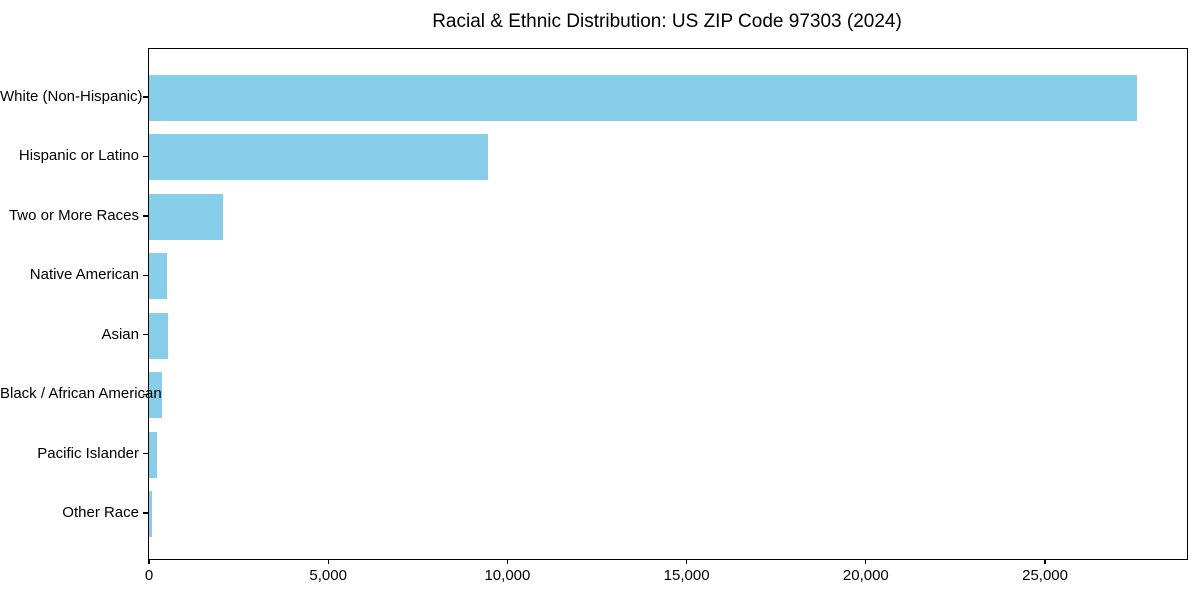 This screenshot has height=600, width=1200. I want to click on x-tick-label: 10,000, so click(507, 575).